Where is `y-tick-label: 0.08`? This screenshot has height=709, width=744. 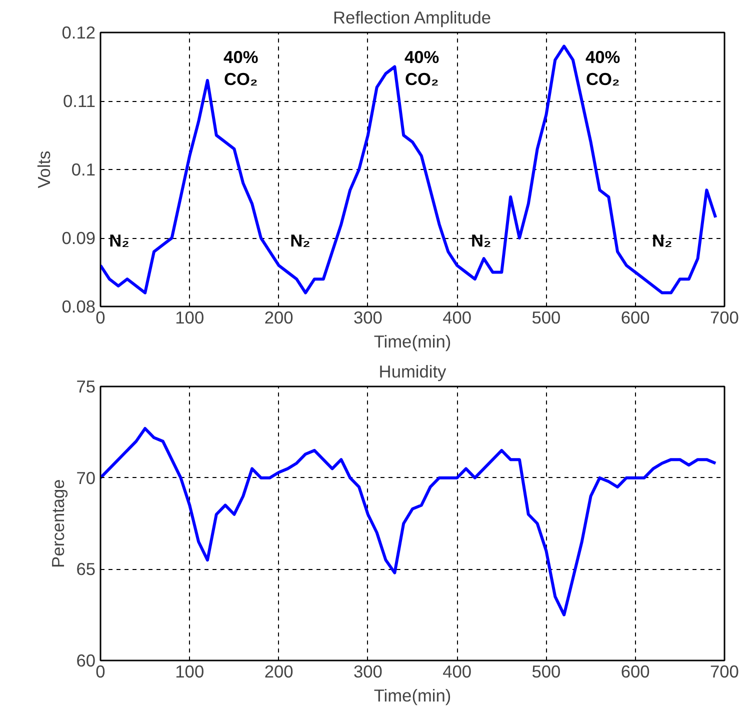
y-tick-label: 0.08 is located at coordinates (79, 306).